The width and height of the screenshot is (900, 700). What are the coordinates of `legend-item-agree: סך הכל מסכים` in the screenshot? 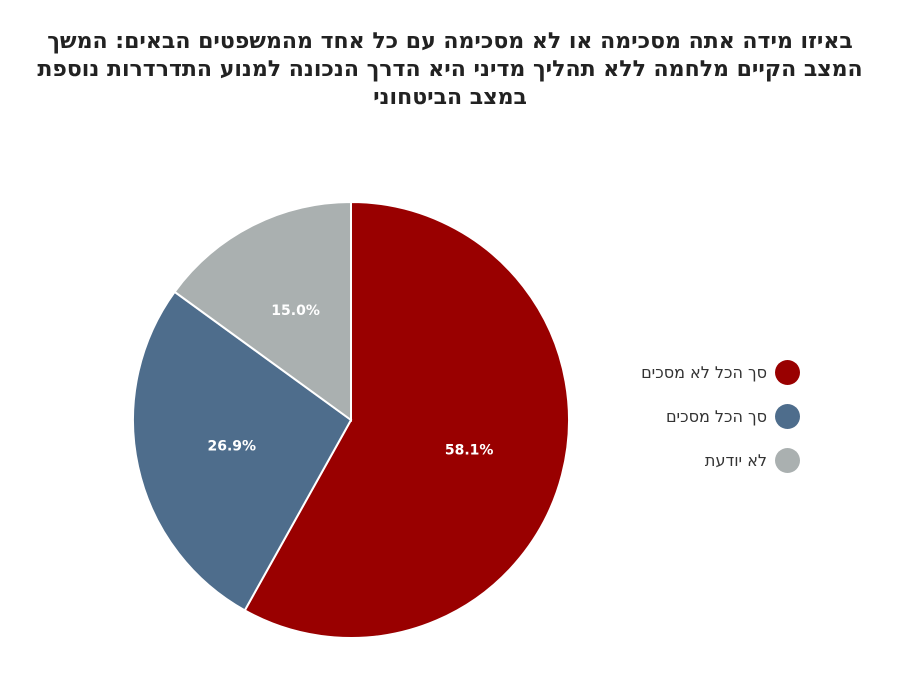 It's located at (700, 416).